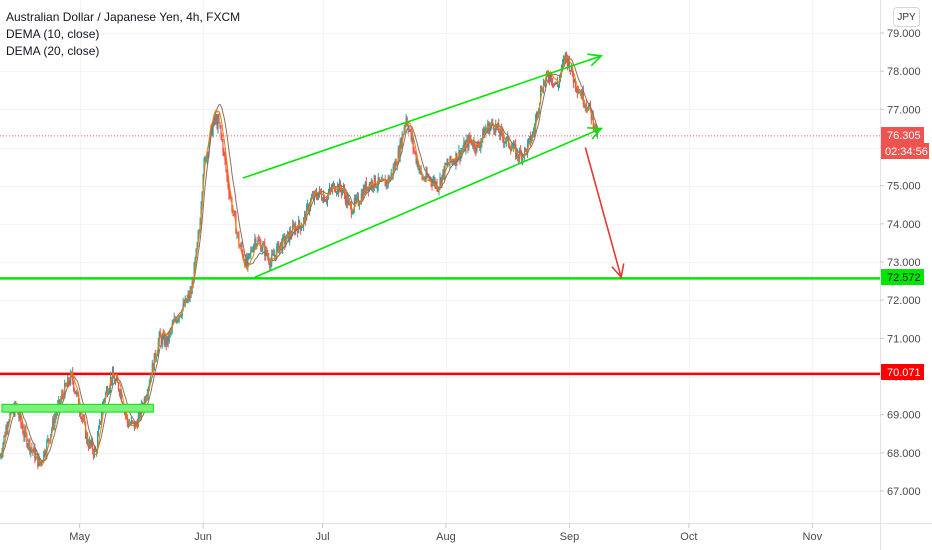 The height and width of the screenshot is (550, 932). Describe the element at coordinates (603, 212) in the screenshot. I see `forecast-arrow` at that location.